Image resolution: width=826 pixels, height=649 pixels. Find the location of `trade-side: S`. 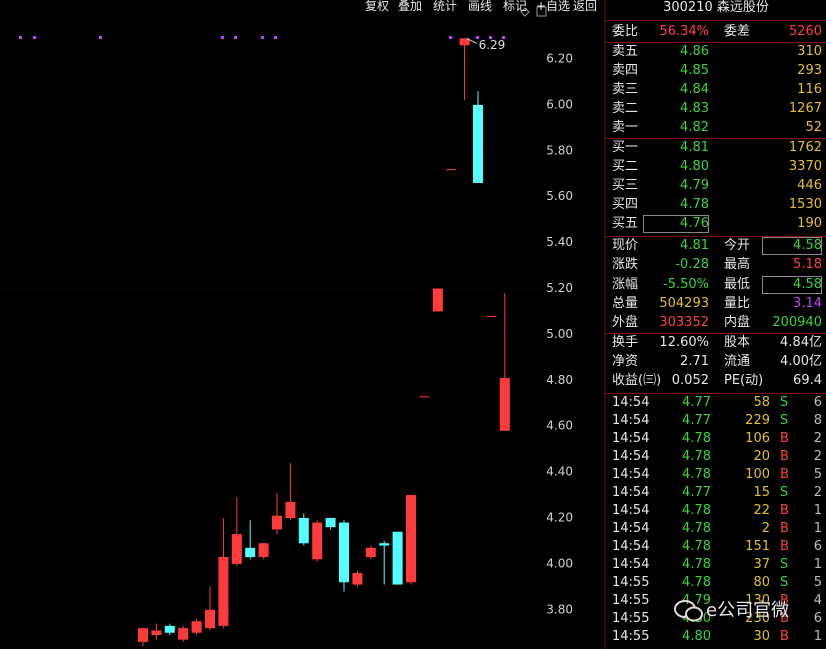

trade-side: S is located at coordinates (784, 564).